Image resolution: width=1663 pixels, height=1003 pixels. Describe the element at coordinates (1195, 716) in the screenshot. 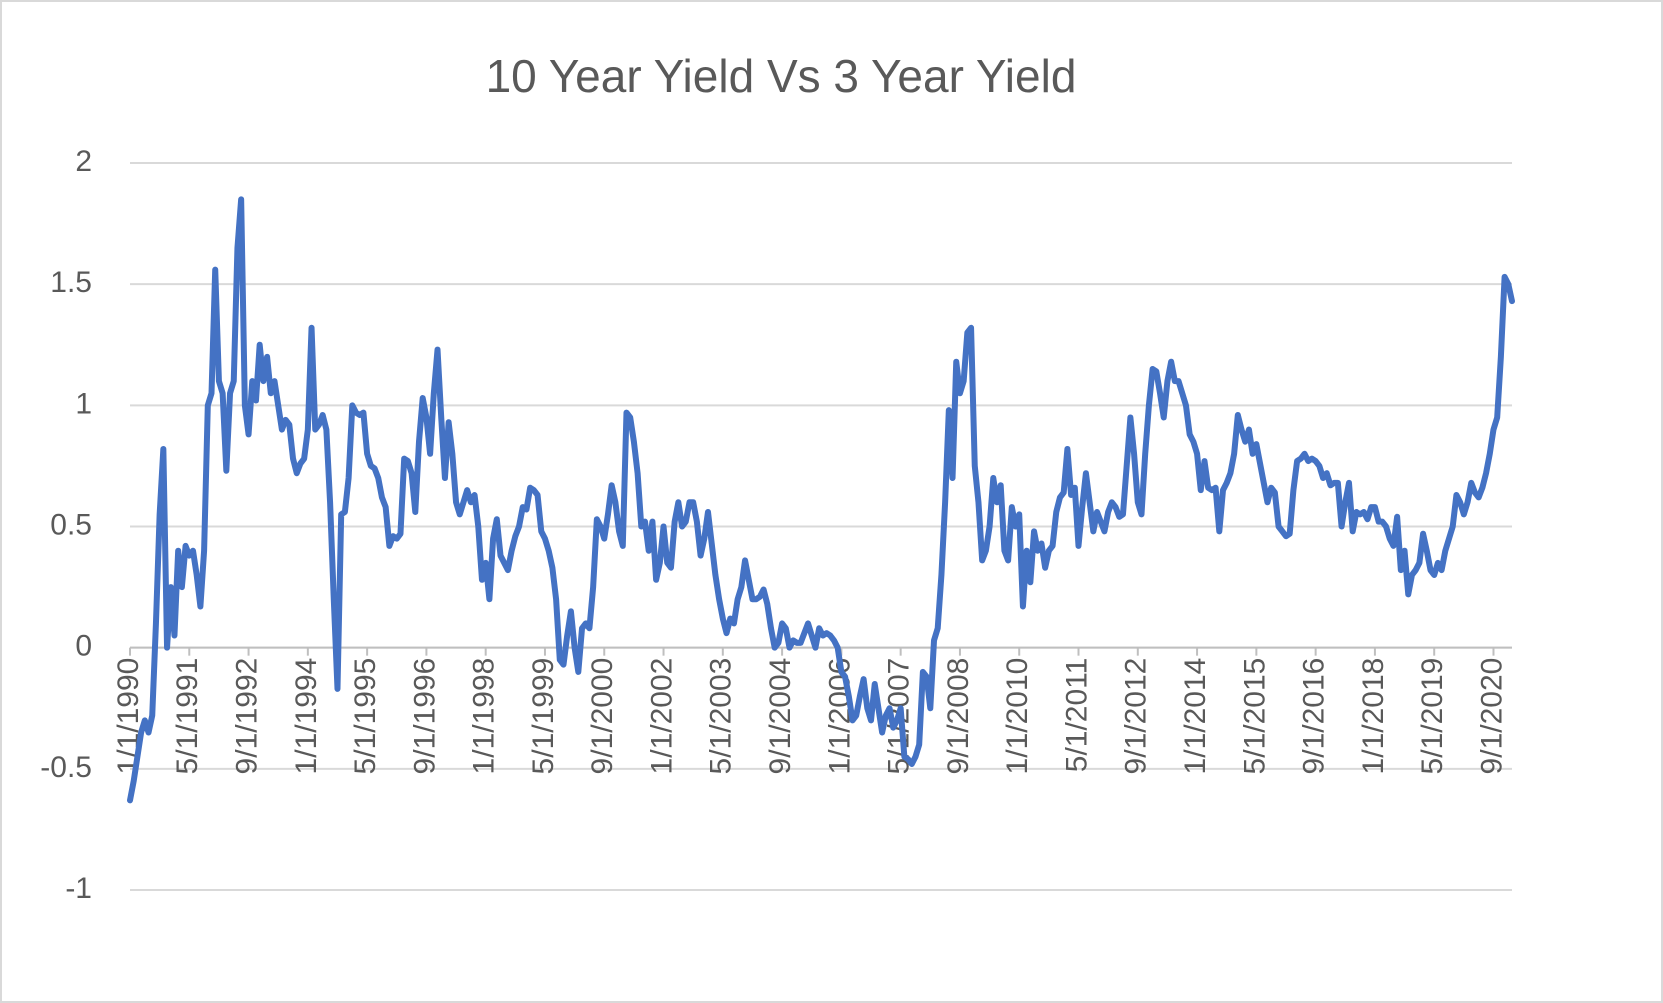

I see `x-tick-label: 1/1/2014` at that location.